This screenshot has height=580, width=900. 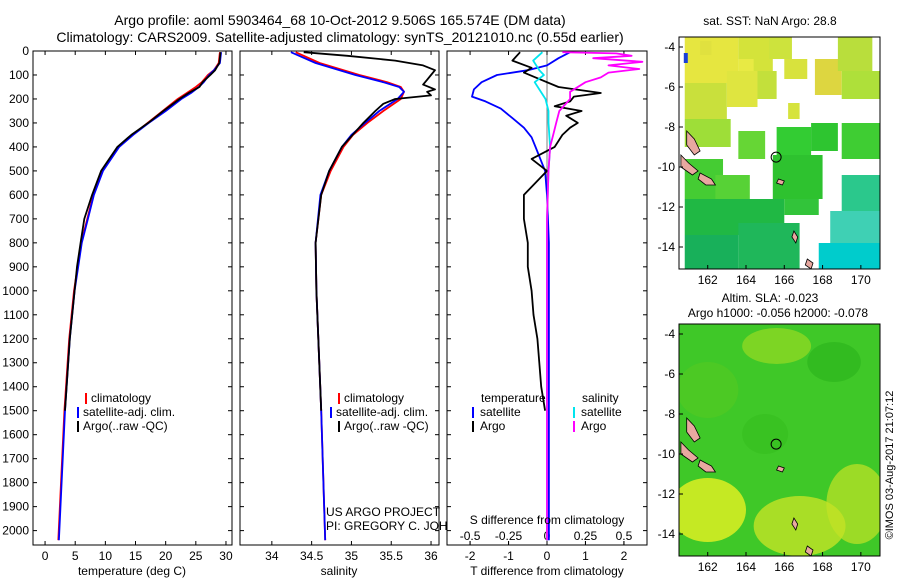 I want to click on project-credit-line2: PI: GREGORY C. JOHNSON, so click(x=404, y=526).